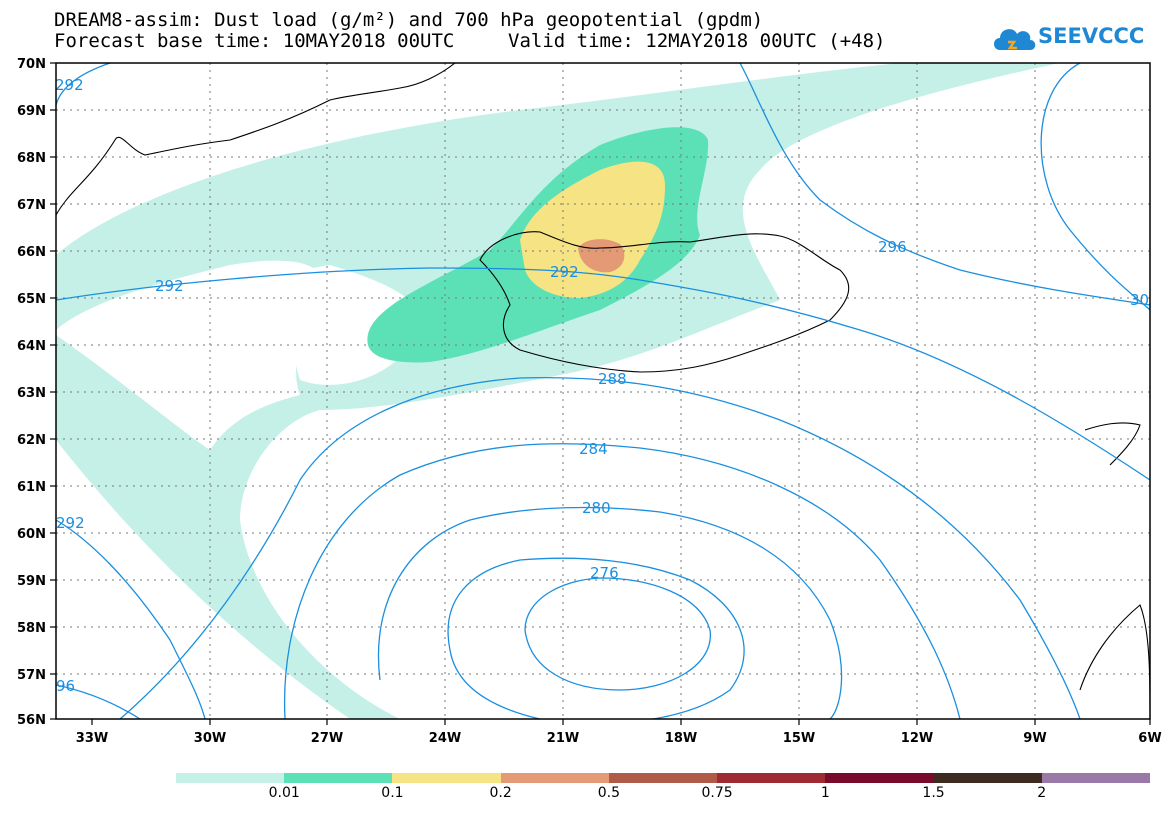  Describe the element at coordinates (31, 628) in the screenshot. I see `lat-label: 58N` at that location.